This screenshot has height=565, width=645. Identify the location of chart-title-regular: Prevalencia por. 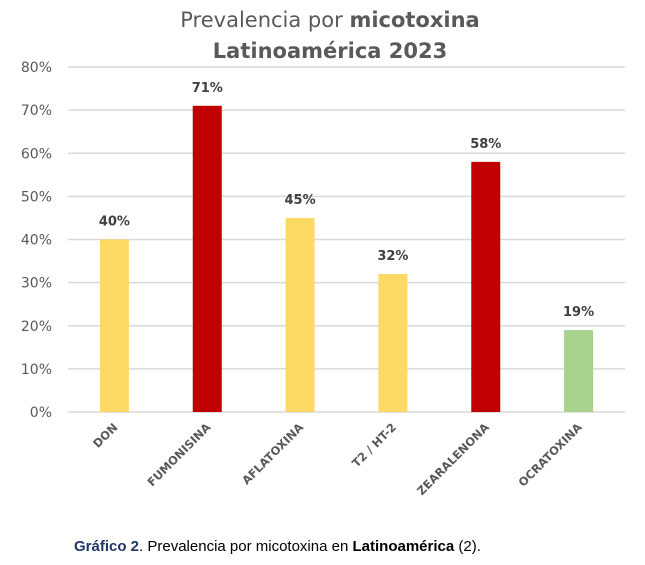
(264, 20).